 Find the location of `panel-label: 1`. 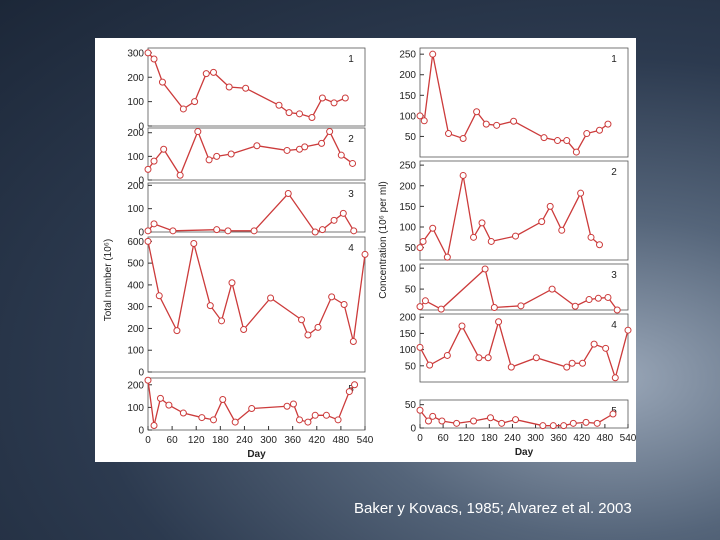

panel-label: 1 is located at coordinates (351, 59).